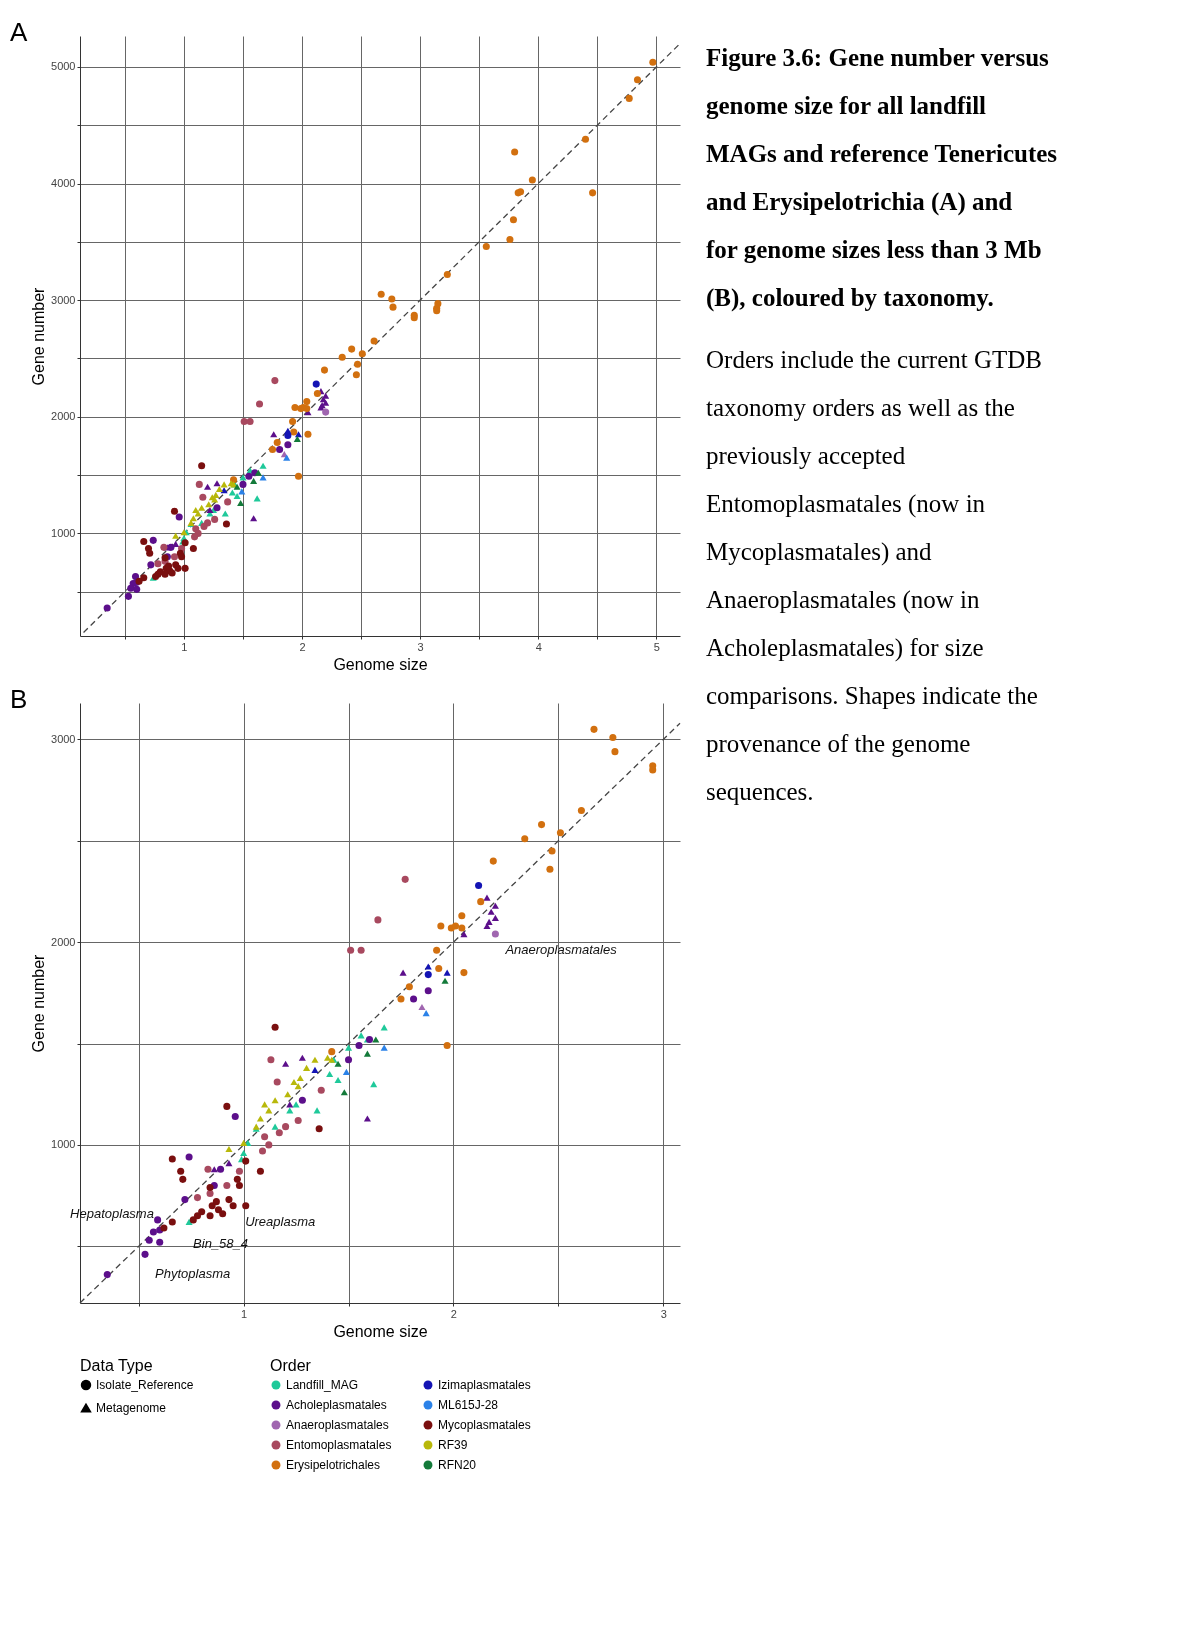  Describe the element at coordinates (538, 646) in the screenshot. I see `x-tick-label: 4` at that location.